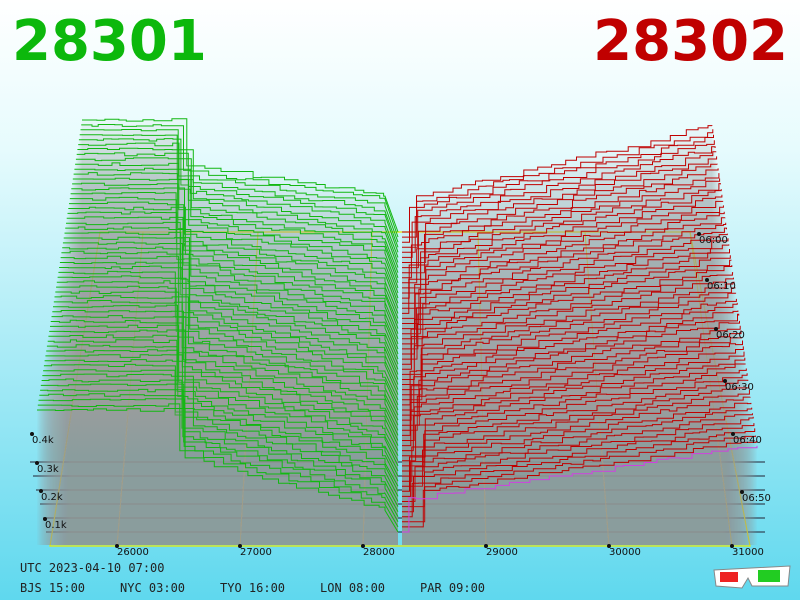  What do you see at coordinates (256, 552) in the screenshot?
I see `price-label: 27000` at bounding box center [256, 552].